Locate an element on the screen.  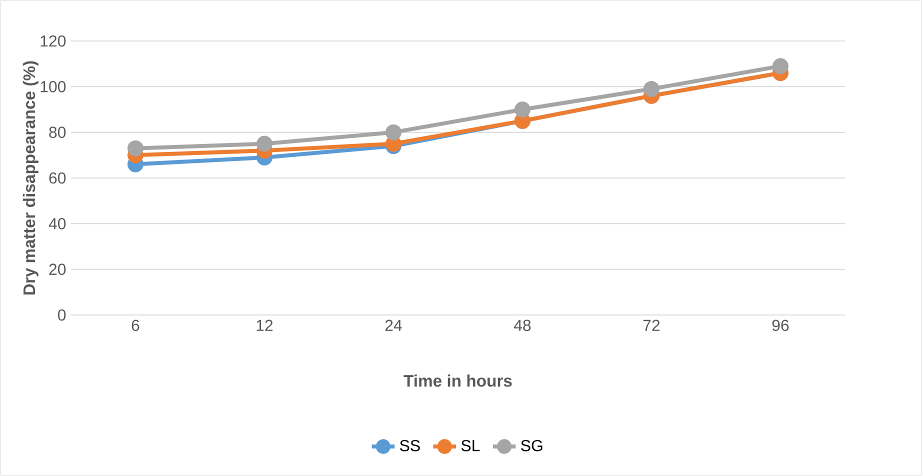
x-tick-label: 72 is located at coordinates (651, 325).